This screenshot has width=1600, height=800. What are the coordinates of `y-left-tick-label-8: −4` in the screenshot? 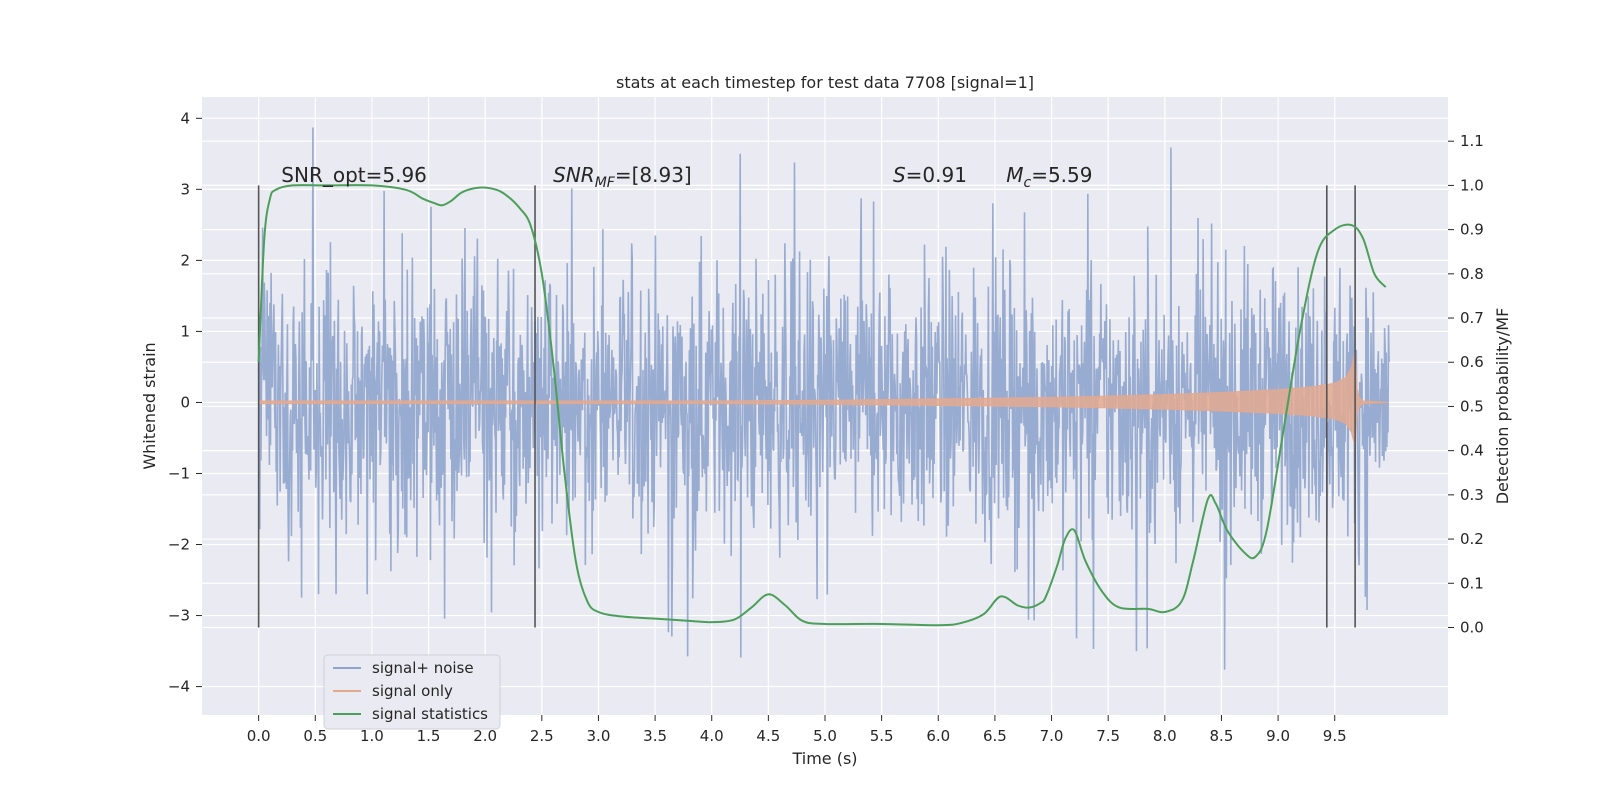 It's located at (179, 687).